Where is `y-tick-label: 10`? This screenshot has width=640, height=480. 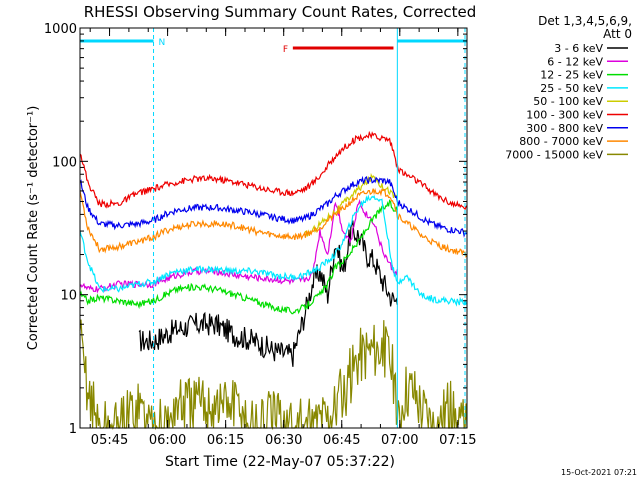
y-tick-label: 10 is located at coordinates (68, 296).